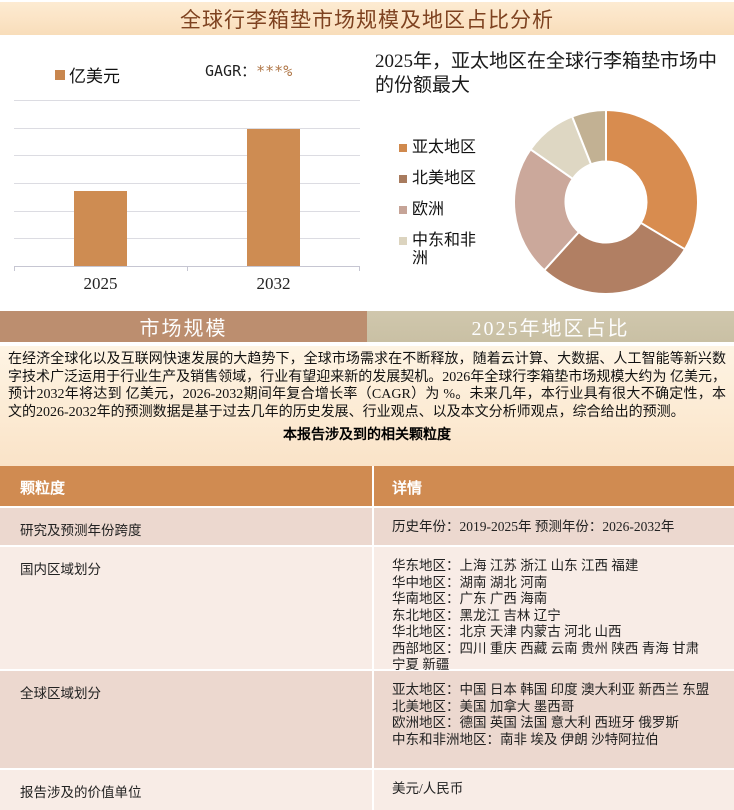 Image resolution: width=734 pixels, height=810 pixels. What do you see at coordinates (273, 197) in the screenshot?
I see `bar-2032` at bounding box center [273, 197].